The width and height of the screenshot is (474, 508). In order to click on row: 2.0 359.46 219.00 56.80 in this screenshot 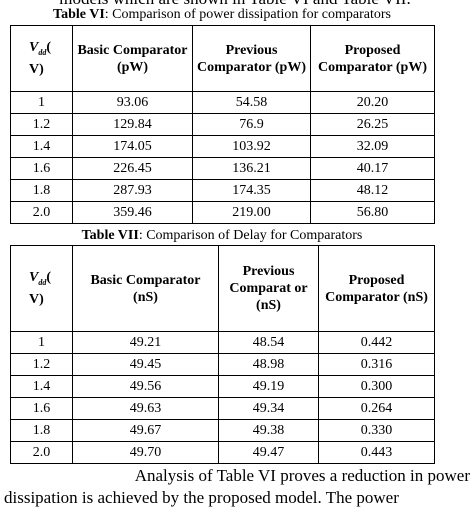, I will do `click(222, 212)`.